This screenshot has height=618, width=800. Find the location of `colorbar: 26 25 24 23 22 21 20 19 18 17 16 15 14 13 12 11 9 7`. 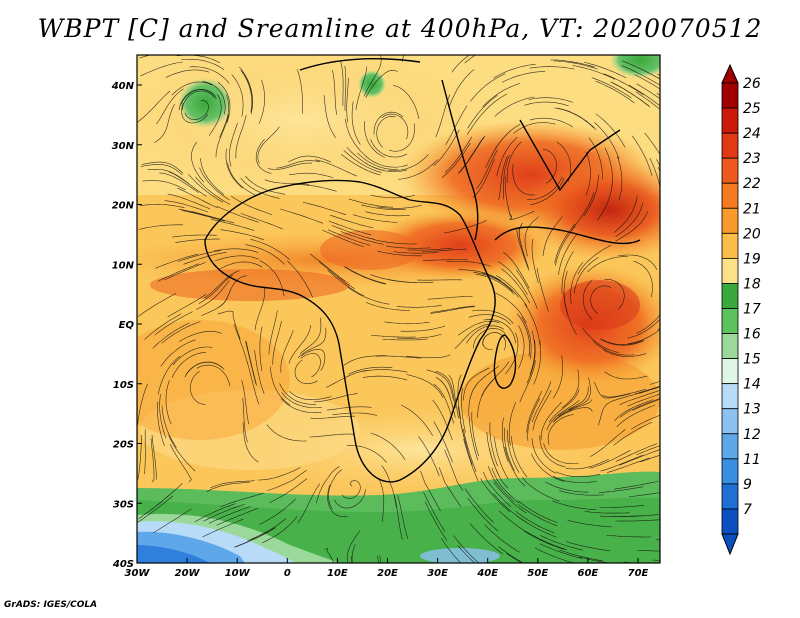

colorbar: 26 25 24 23 22 21 20 19 18 17 16 15 14 13 12 11 9 7 is located at coordinates (741, 309).